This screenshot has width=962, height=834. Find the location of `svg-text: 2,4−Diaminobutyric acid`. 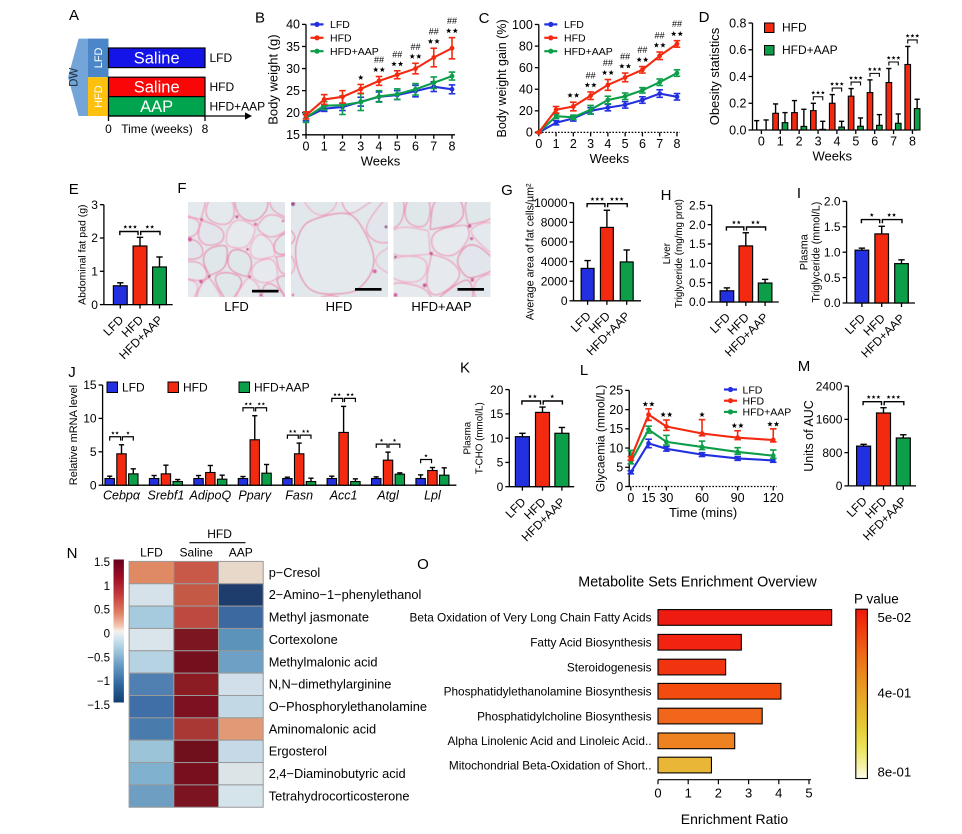

svg-text: 2,4−Diaminobutyric acid is located at coordinates (337, 773).